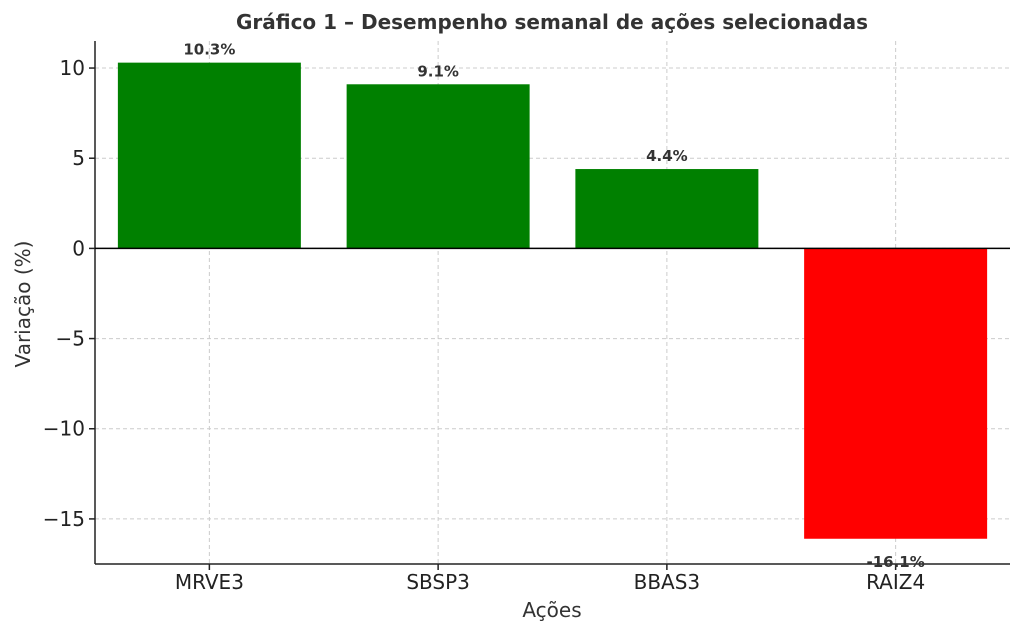 The height and width of the screenshot is (634, 1024). I want to click on y-tick-label: 10, so click(72, 68).